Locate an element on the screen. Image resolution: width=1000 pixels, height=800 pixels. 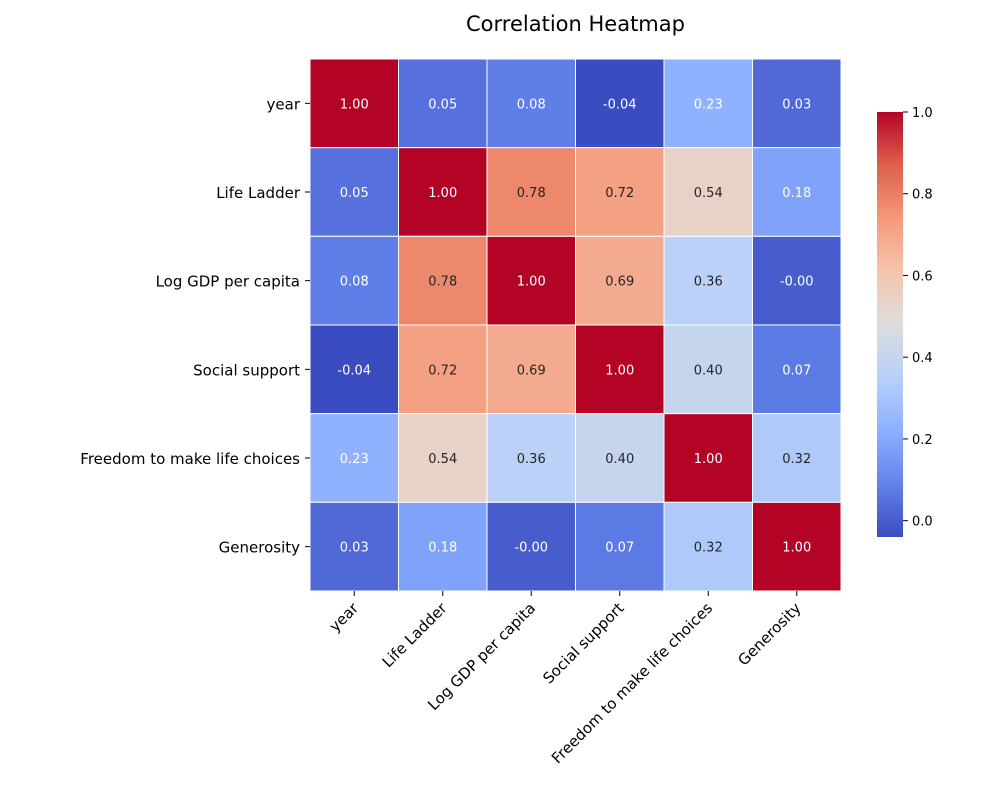
heatmap-cell-freedom-to-make-life-choices-social-support is located at coordinates (620, 458).